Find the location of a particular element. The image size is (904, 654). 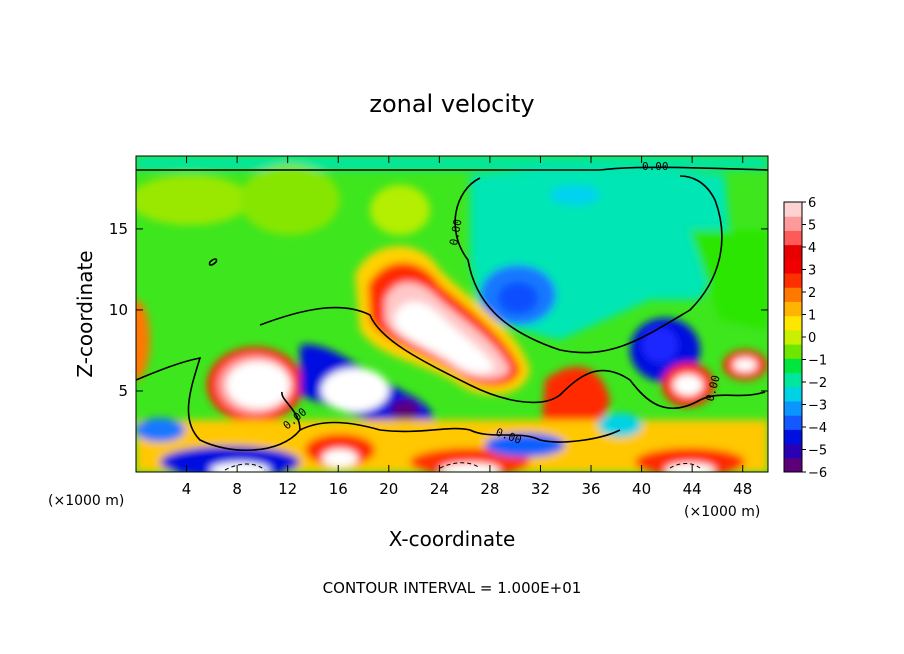

y-tick-label: 10 is located at coordinates (118, 310).